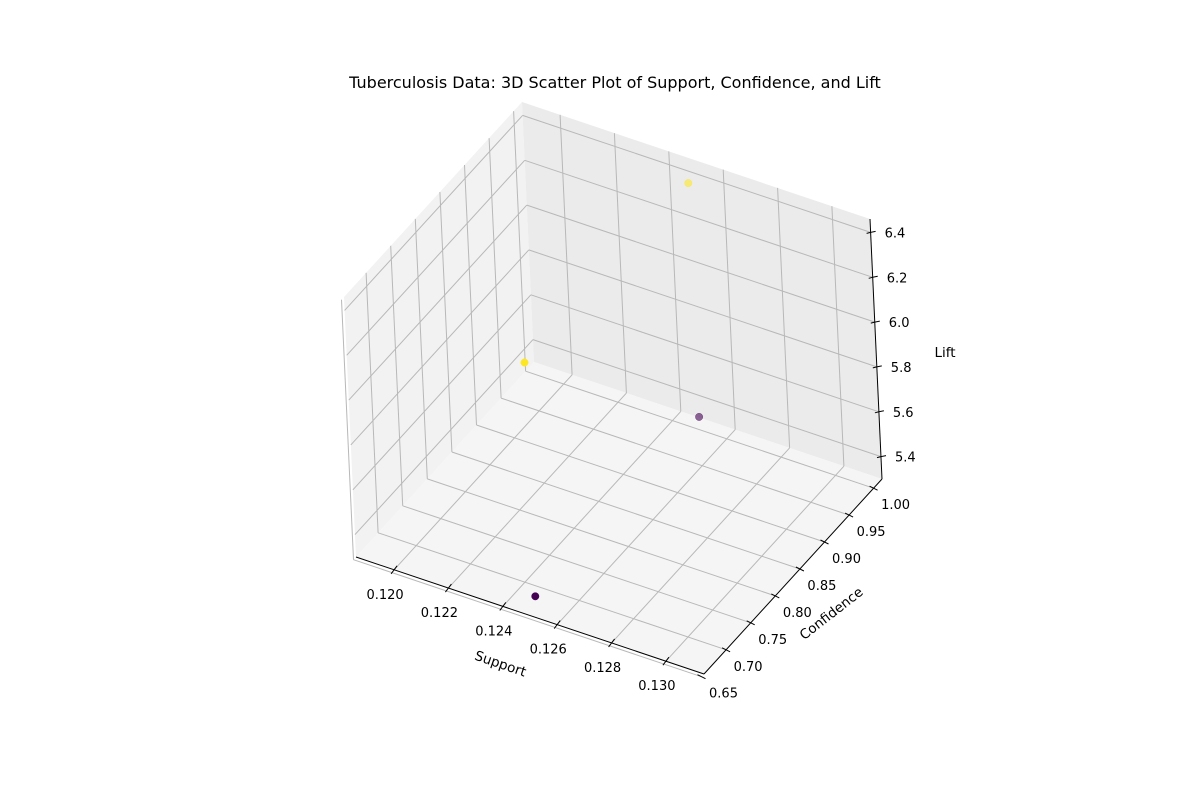  I want to click on y-tick-label: 0.75, so click(772, 640).